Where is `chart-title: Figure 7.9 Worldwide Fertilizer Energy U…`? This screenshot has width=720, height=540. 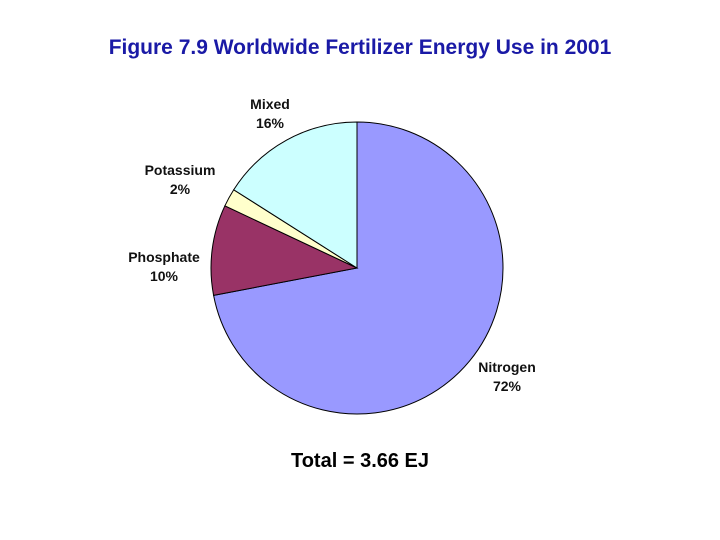 chart-title: Figure 7.9 Worldwide Fertilizer Energy U… is located at coordinates (360, 47).